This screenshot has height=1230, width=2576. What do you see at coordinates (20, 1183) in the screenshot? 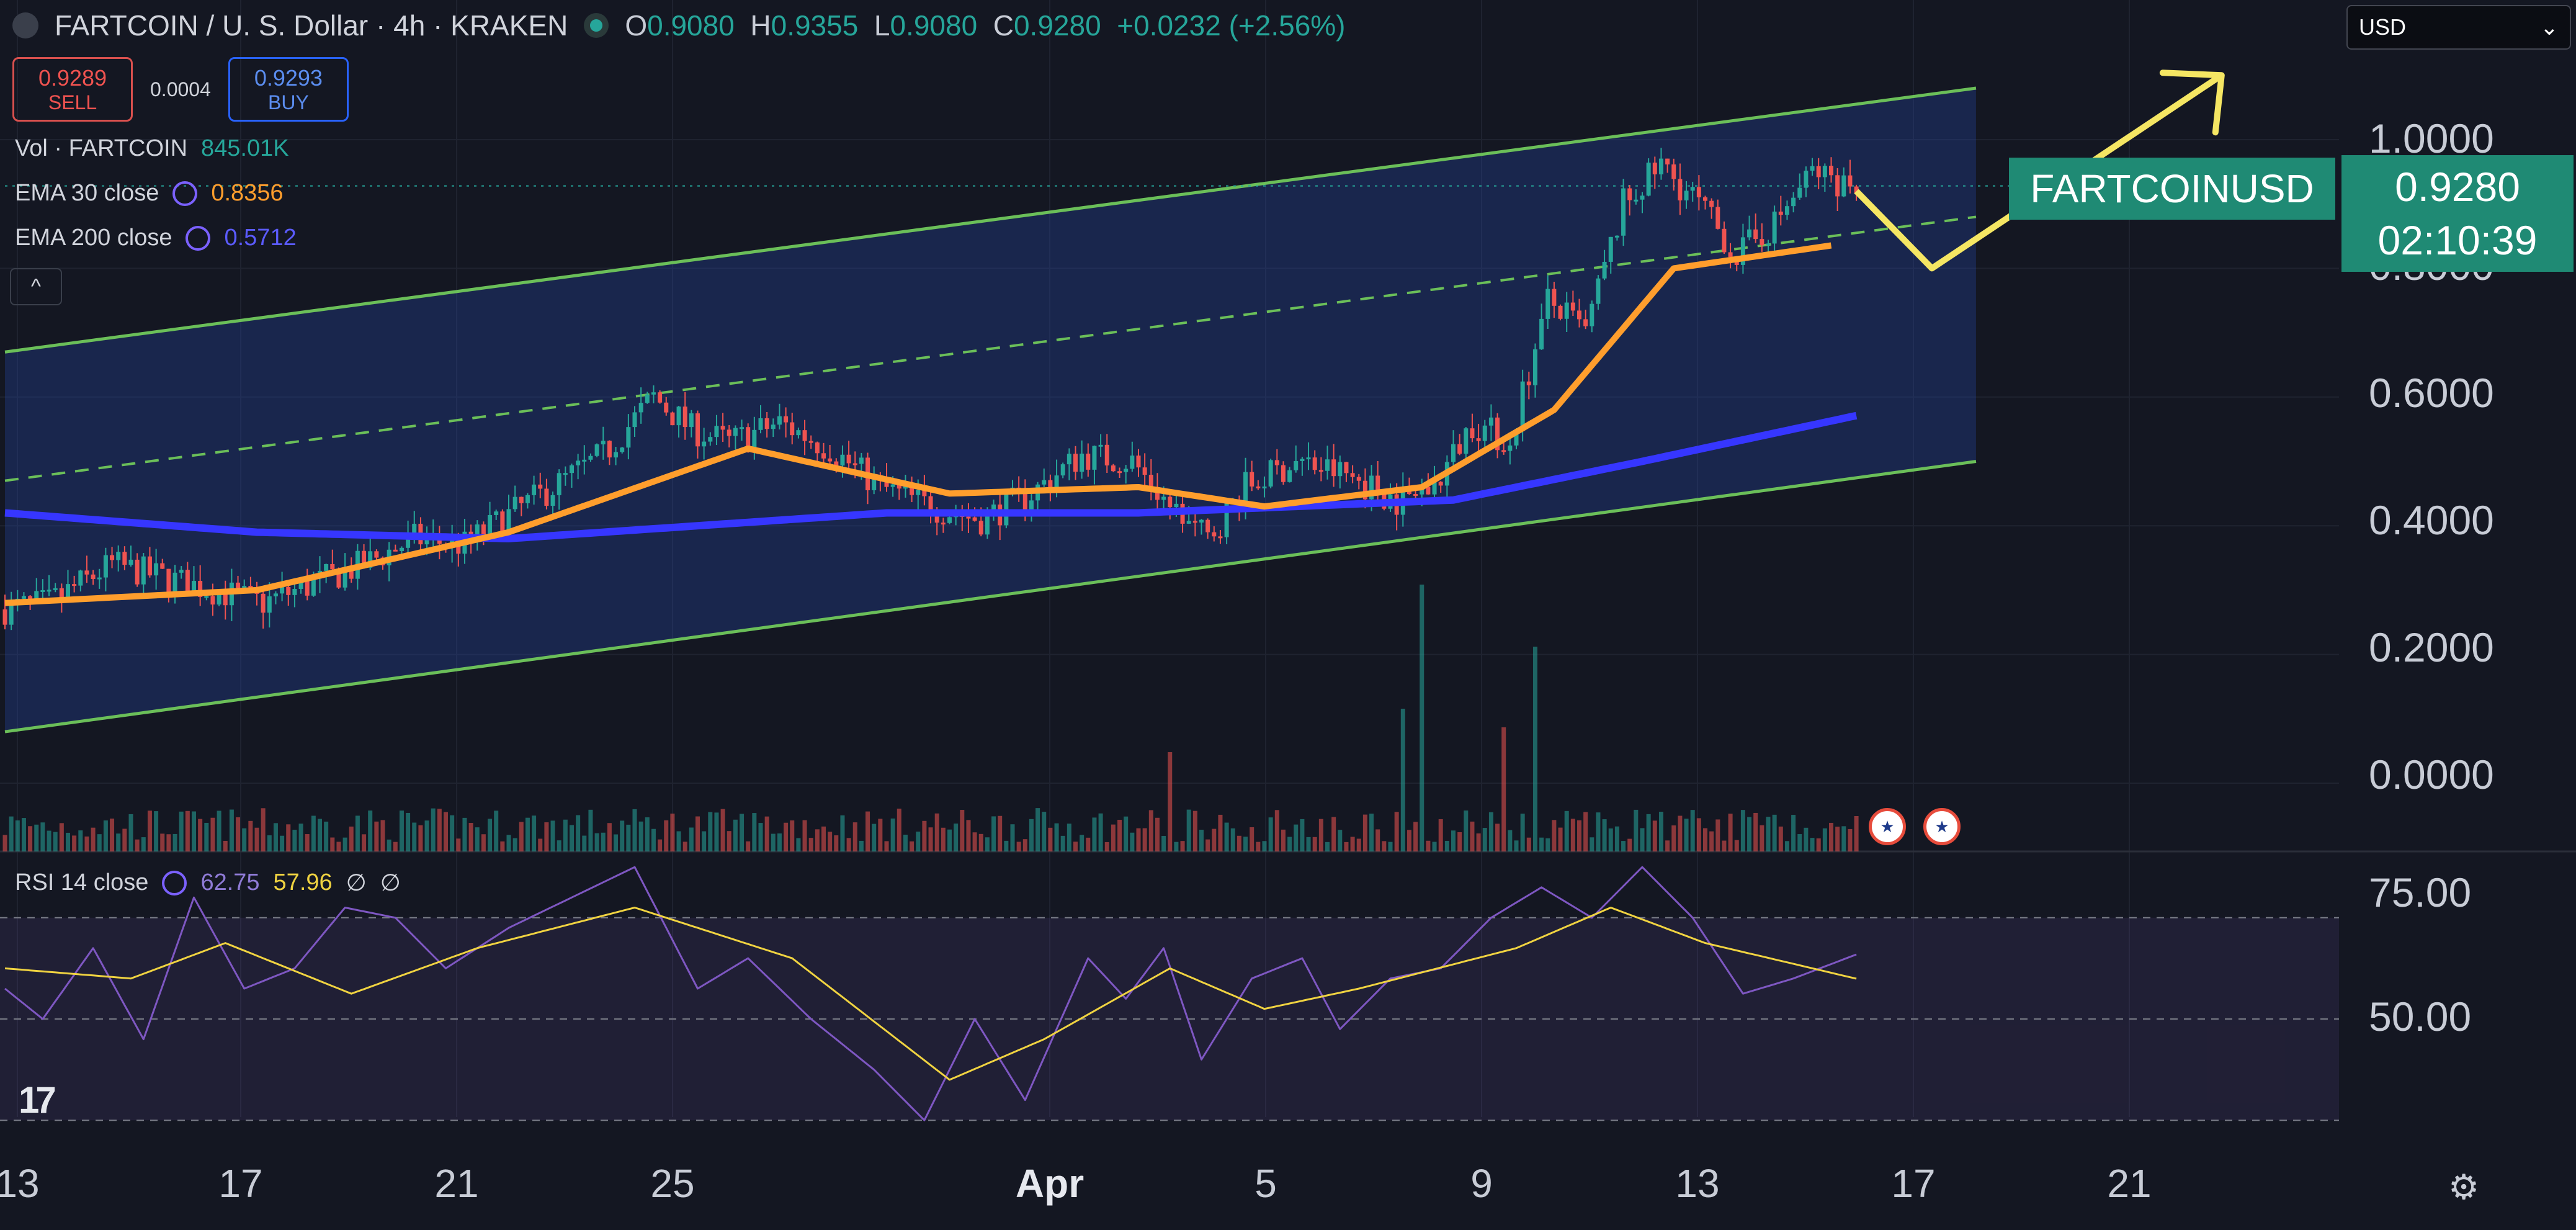
I see `x-tick-label: 13` at bounding box center [20, 1183].